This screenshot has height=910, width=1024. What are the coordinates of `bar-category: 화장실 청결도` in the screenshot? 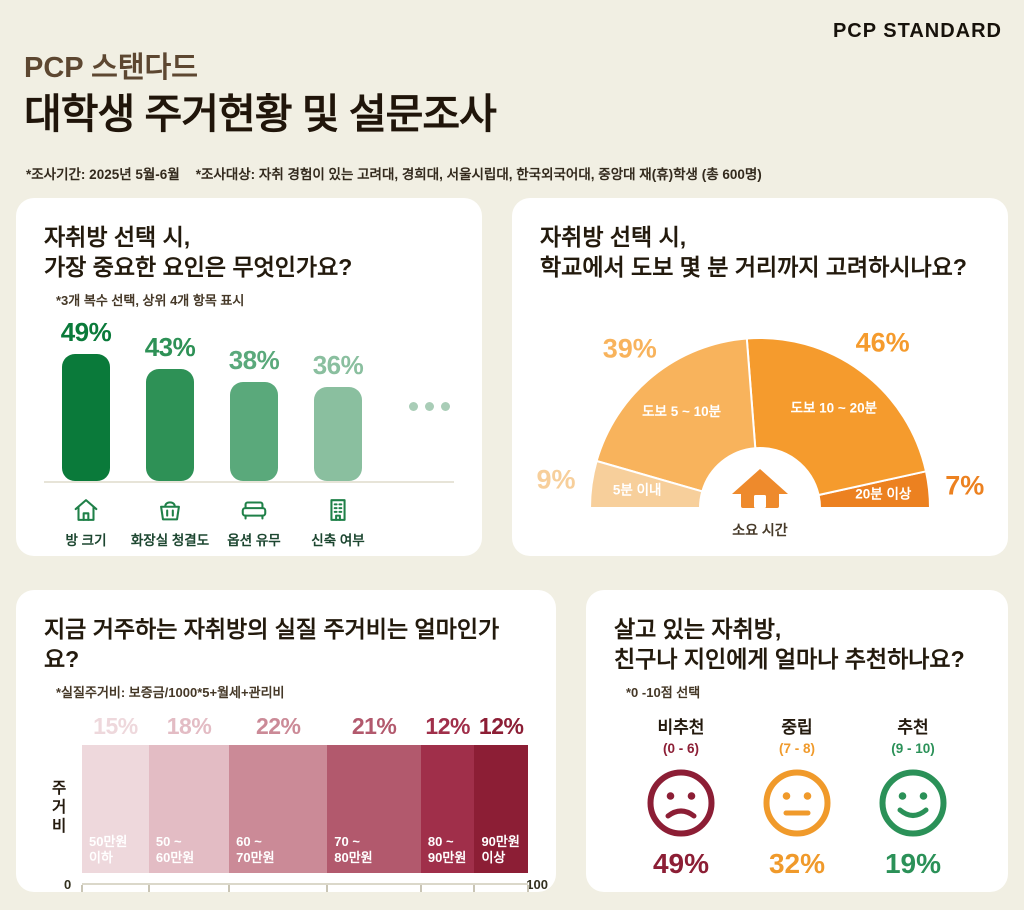 It's located at (170, 522).